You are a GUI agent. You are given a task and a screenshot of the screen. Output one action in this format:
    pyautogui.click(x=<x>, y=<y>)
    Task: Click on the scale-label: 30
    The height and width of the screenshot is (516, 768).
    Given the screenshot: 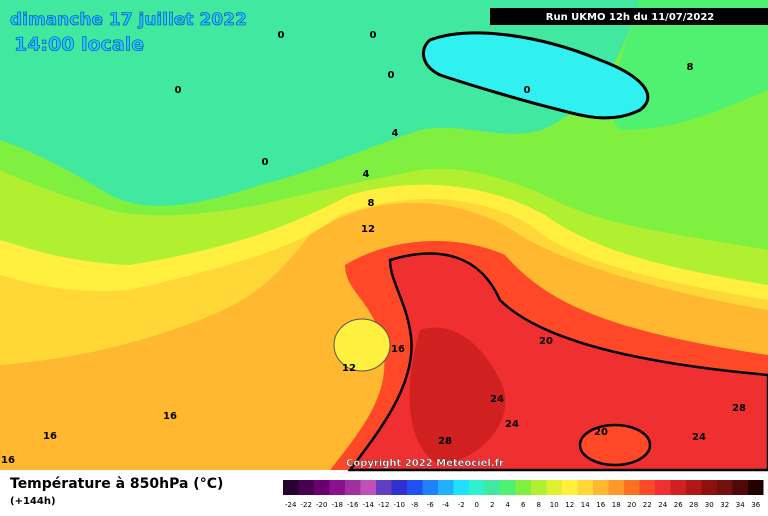 What is the action you would take?
    pyautogui.click(x=709, y=505)
    